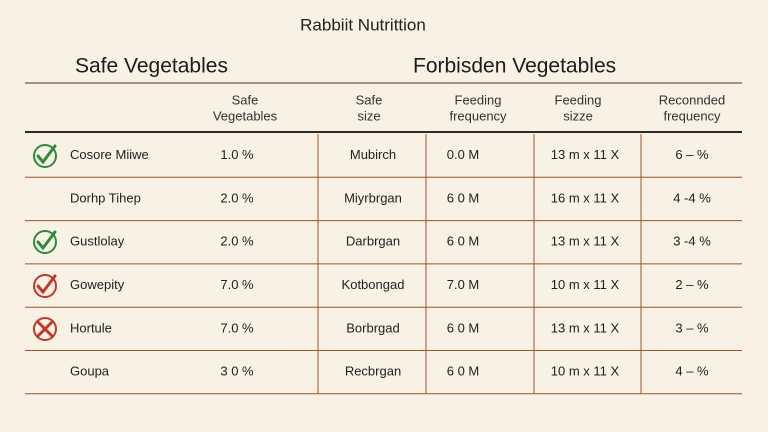  I want to click on cell: 0.0 M, so click(463, 154).